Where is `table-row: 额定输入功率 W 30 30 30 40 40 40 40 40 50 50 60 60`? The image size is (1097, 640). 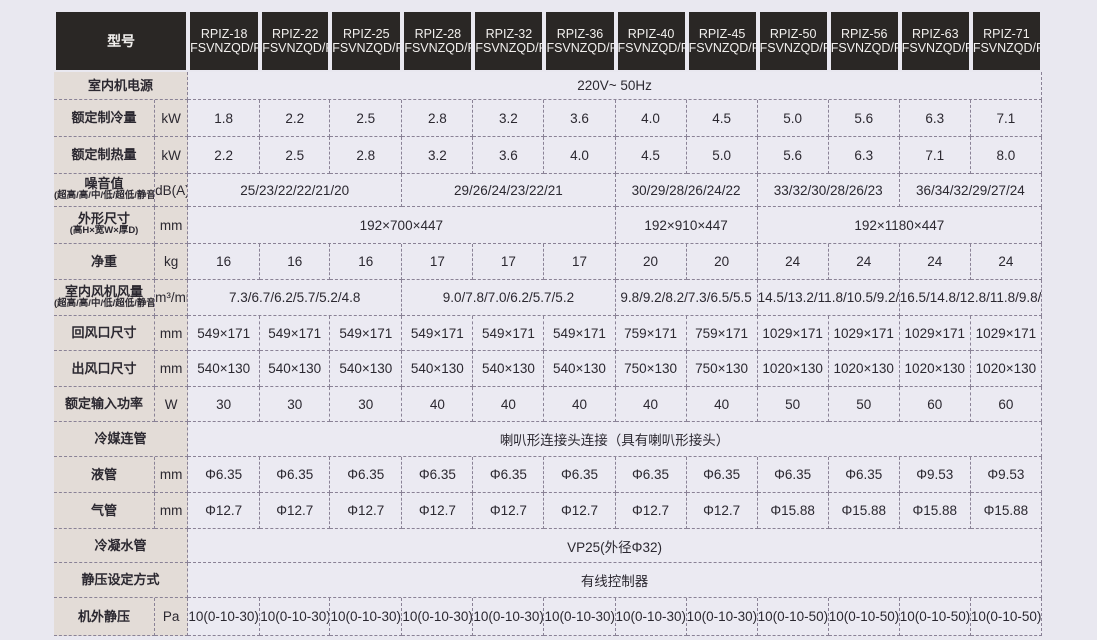 table-row: 额定输入功率 W 30 30 30 40 40 40 40 40 50 50 60 60 is located at coordinates (548, 404).